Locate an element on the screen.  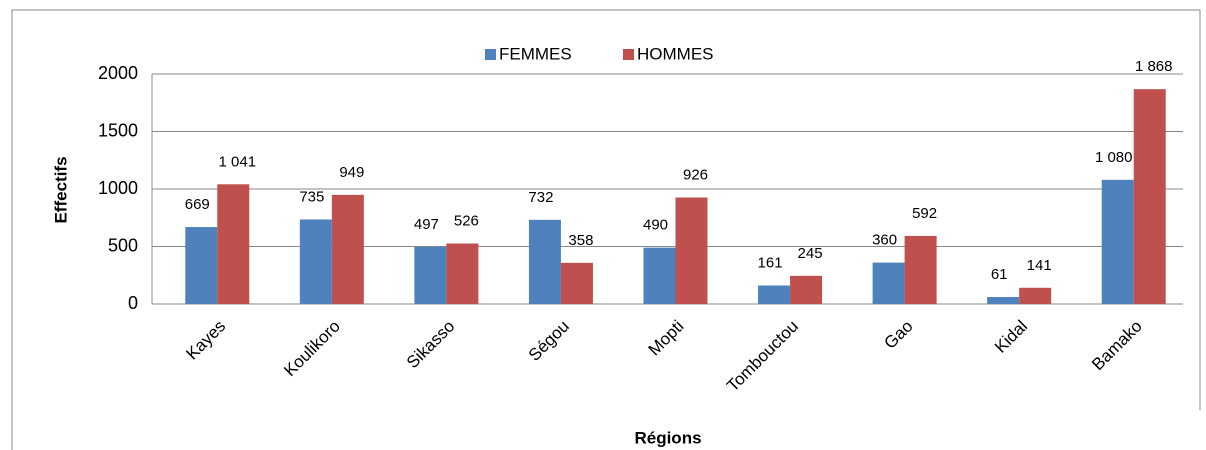
value-label: 669 is located at coordinates (197, 204).